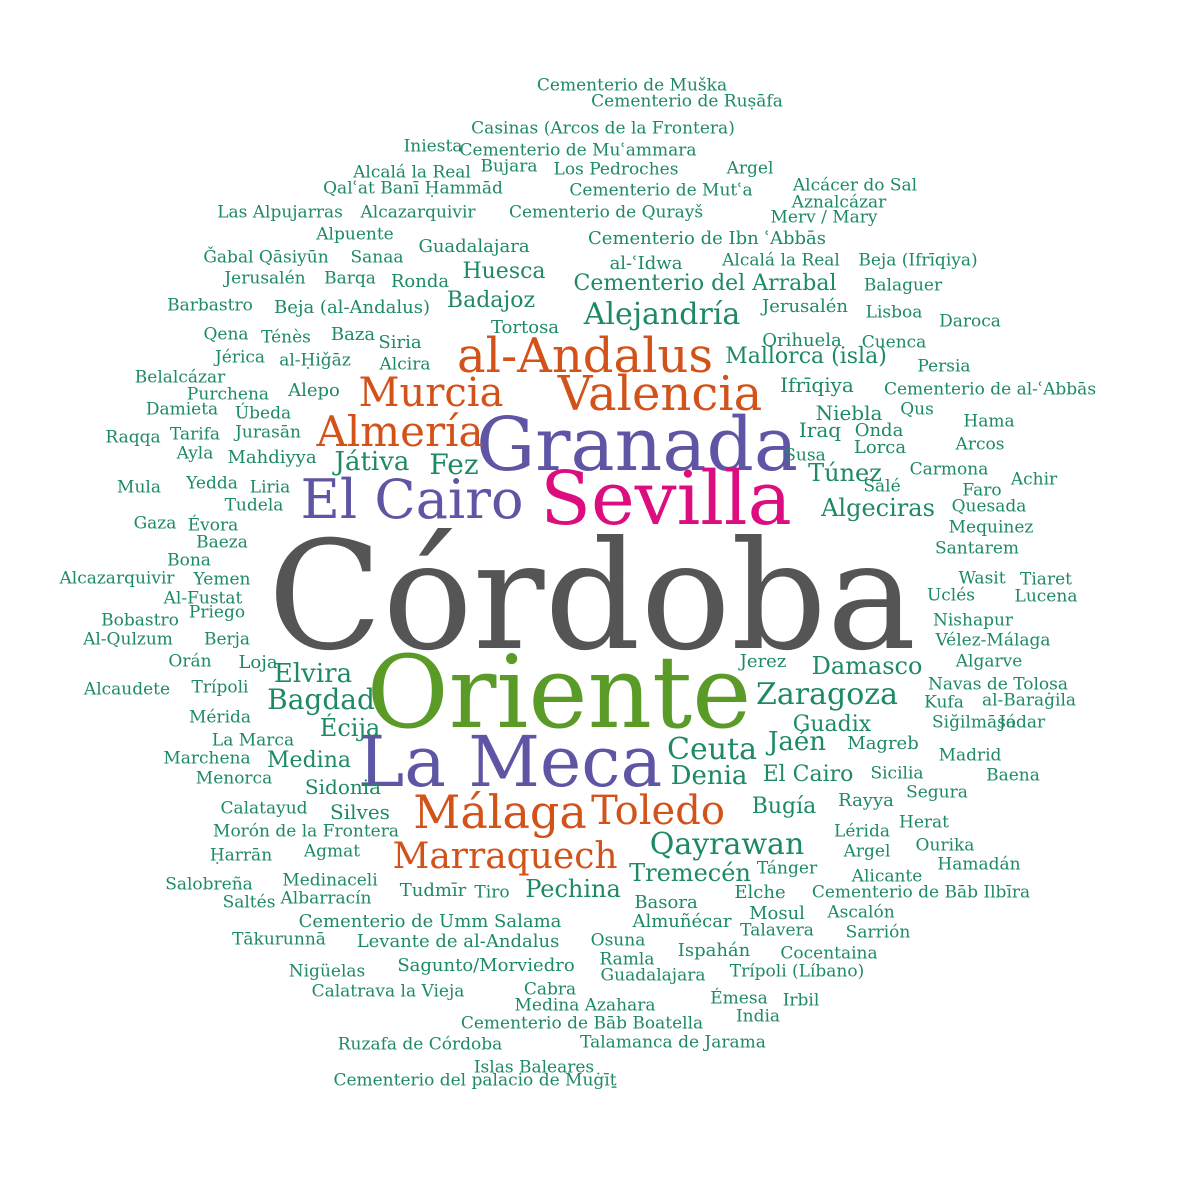 This screenshot has width=1181, height=1181. What do you see at coordinates (420, 281) in the screenshot?
I see `cloud-word: Ronda` at bounding box center [420, 281].